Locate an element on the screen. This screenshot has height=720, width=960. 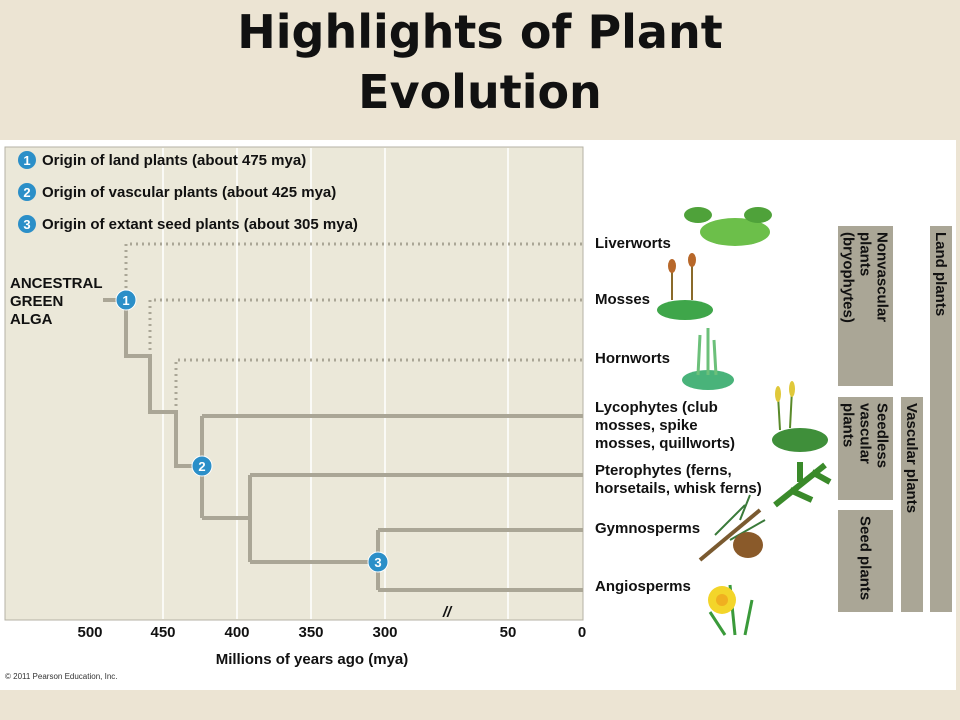
tick-label: 50 is located at coordinates (508, 632).